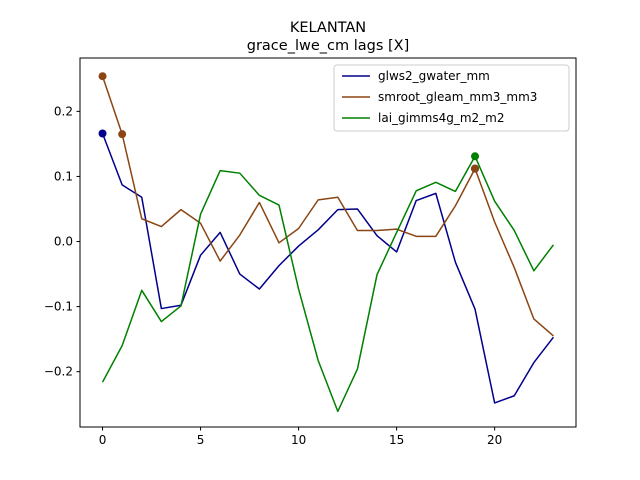 The height and width of the screenshot is (480, 640). Describe the element at coordinates (328, 28) in the screenshot. I see `chart-title: KELANTAN` at that location.